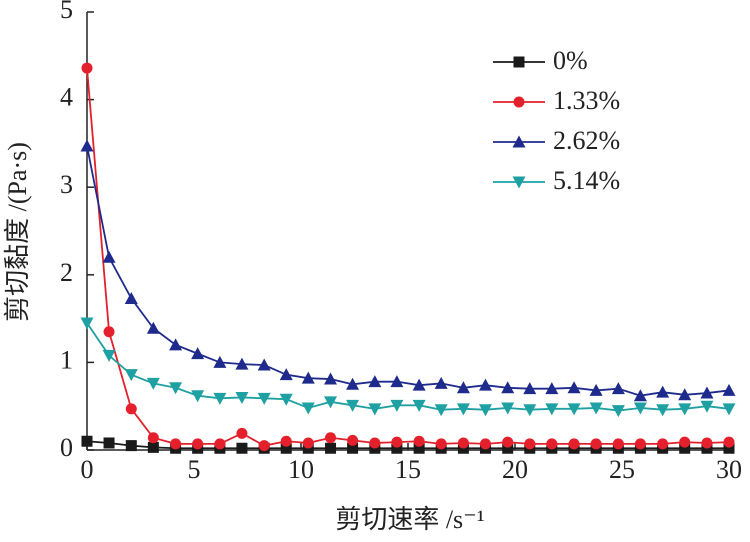 The image size is (750, 542). I want to click on x-axis-label: 剪切速率 /s⁻¹, so click(409, 519).